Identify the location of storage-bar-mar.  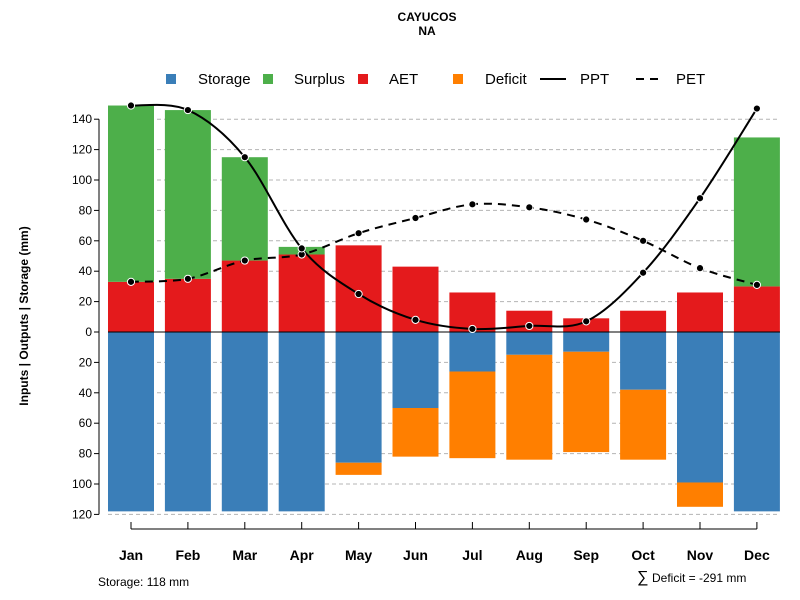
(244, 422).